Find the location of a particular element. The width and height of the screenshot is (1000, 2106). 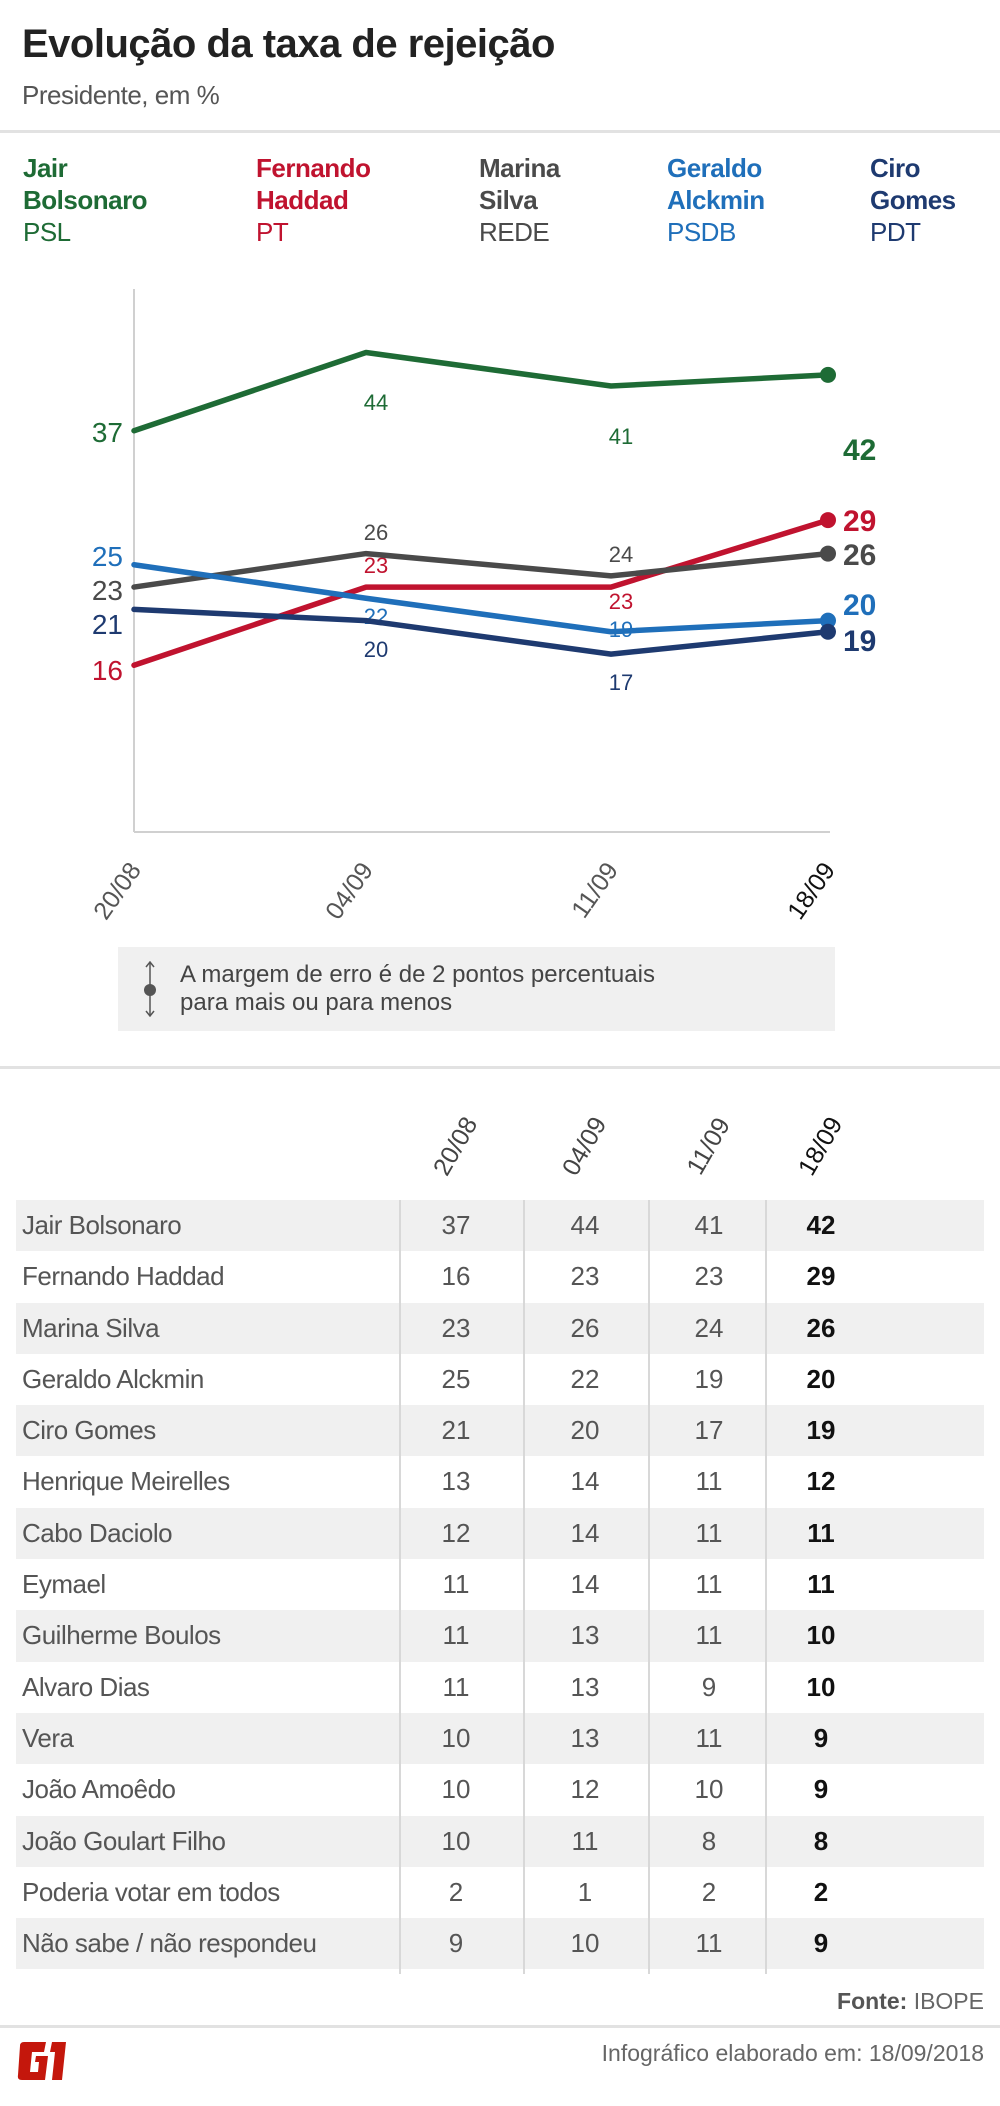

data-label: 24 is located at coordinates (621, 554).